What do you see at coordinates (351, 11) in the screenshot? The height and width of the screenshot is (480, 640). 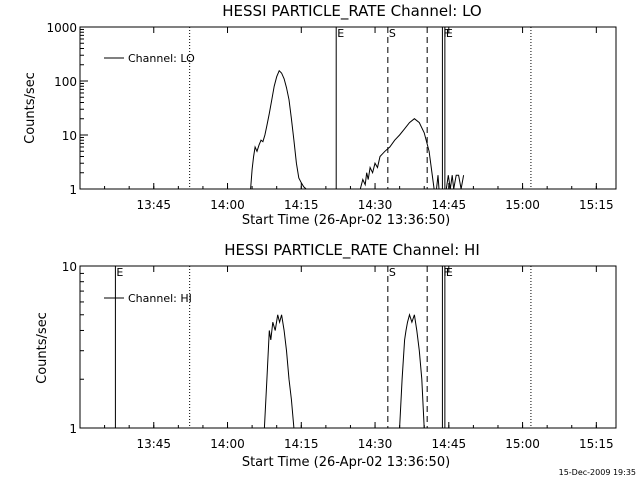 I see `chart-title: HESSI PARTICLE_RATE Channel: LO` at bounding box center [351, 11].